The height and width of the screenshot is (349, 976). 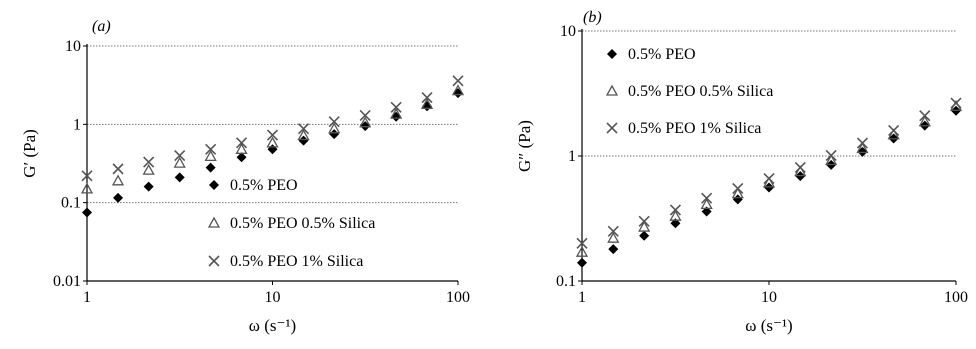 What do you see at coordinates (524, 146) in the screenshot?
I see `y-axis-label: G″ (Pa)` at bounding box center [524, 146].